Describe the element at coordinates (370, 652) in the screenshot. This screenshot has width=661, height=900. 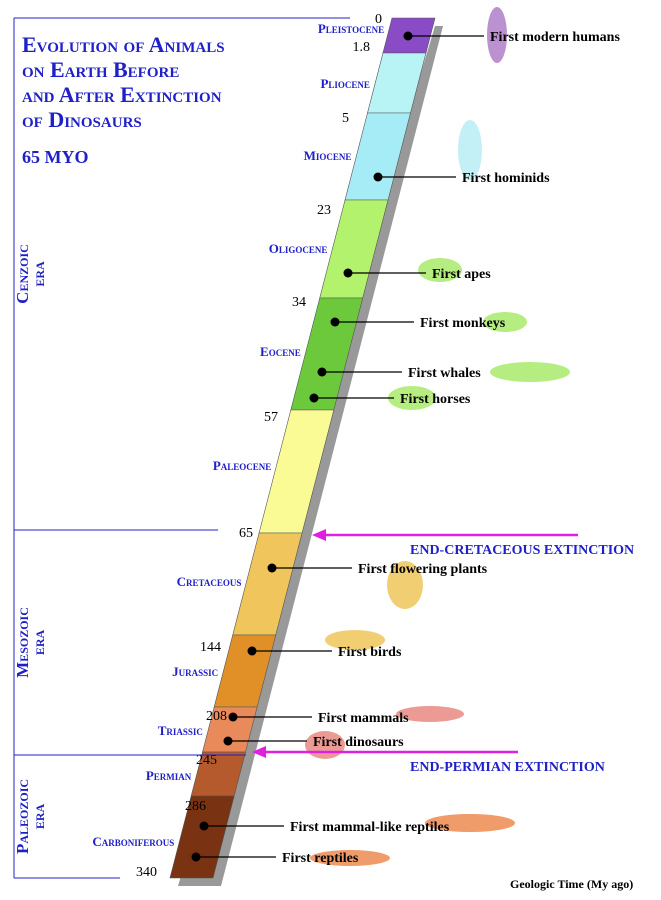
I see `event-label: First birds` at that location.